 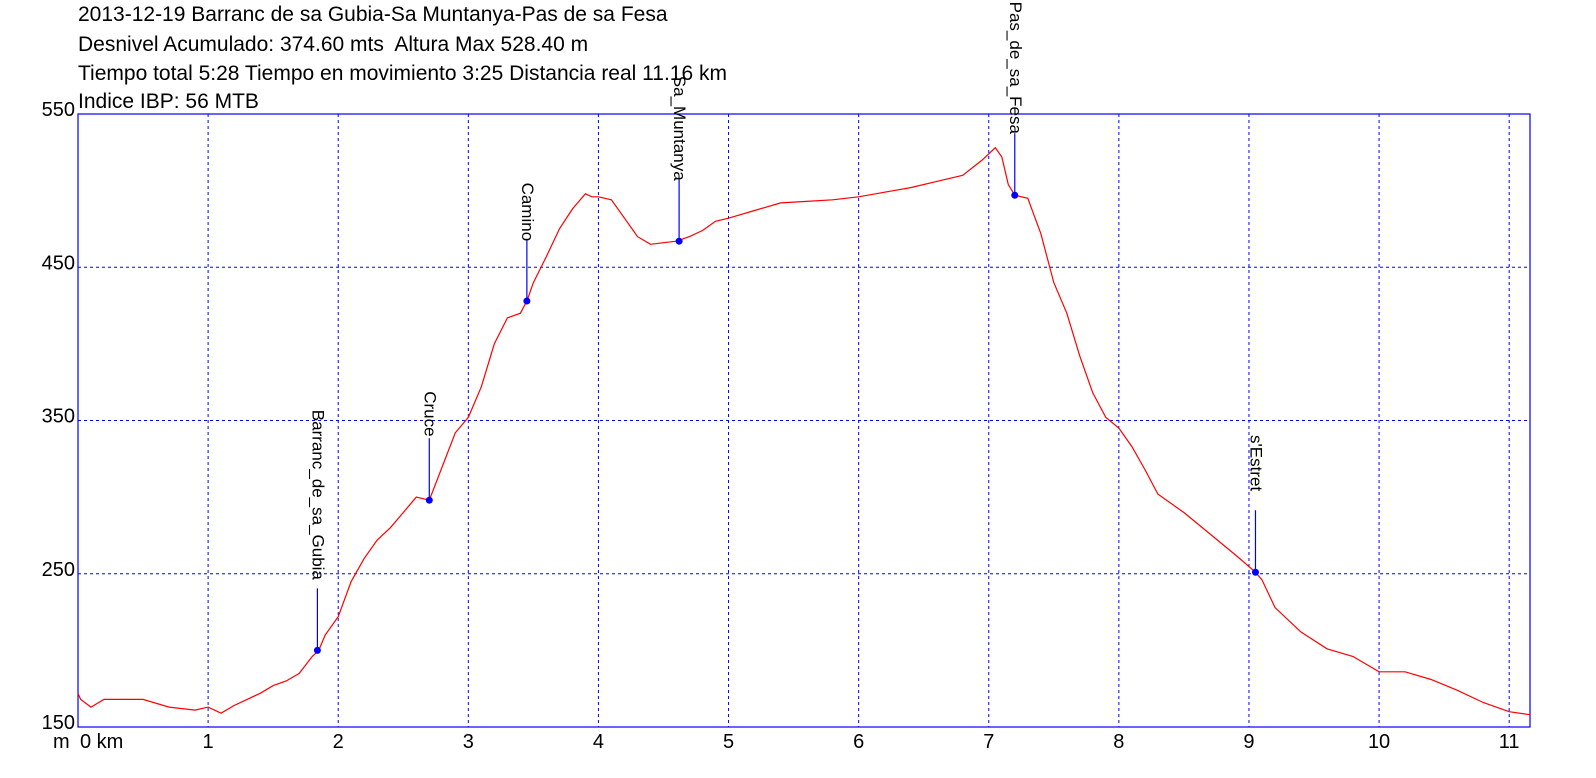 I want to click on x-tick-label: 6, so click(x=858, y=742).